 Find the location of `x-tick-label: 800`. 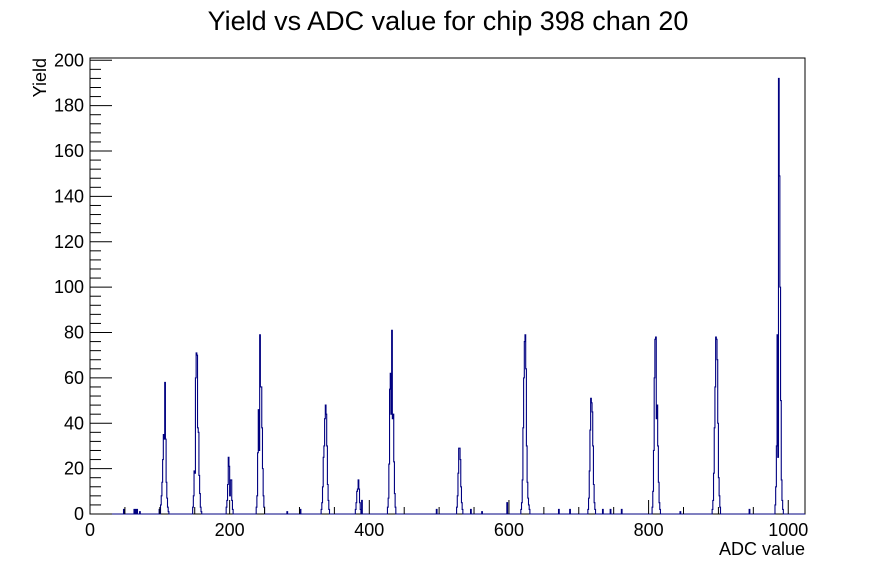

x-tick-label: 800 is located at coordinates (649, 530).